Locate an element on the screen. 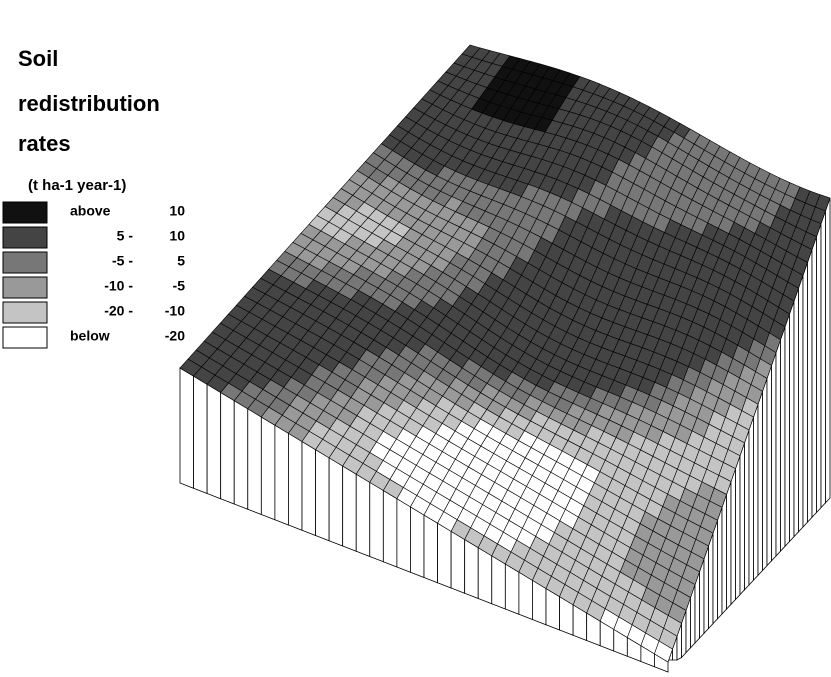 The image size is (831, 677). legend-value: -20 is located at coordinates (175, 336).